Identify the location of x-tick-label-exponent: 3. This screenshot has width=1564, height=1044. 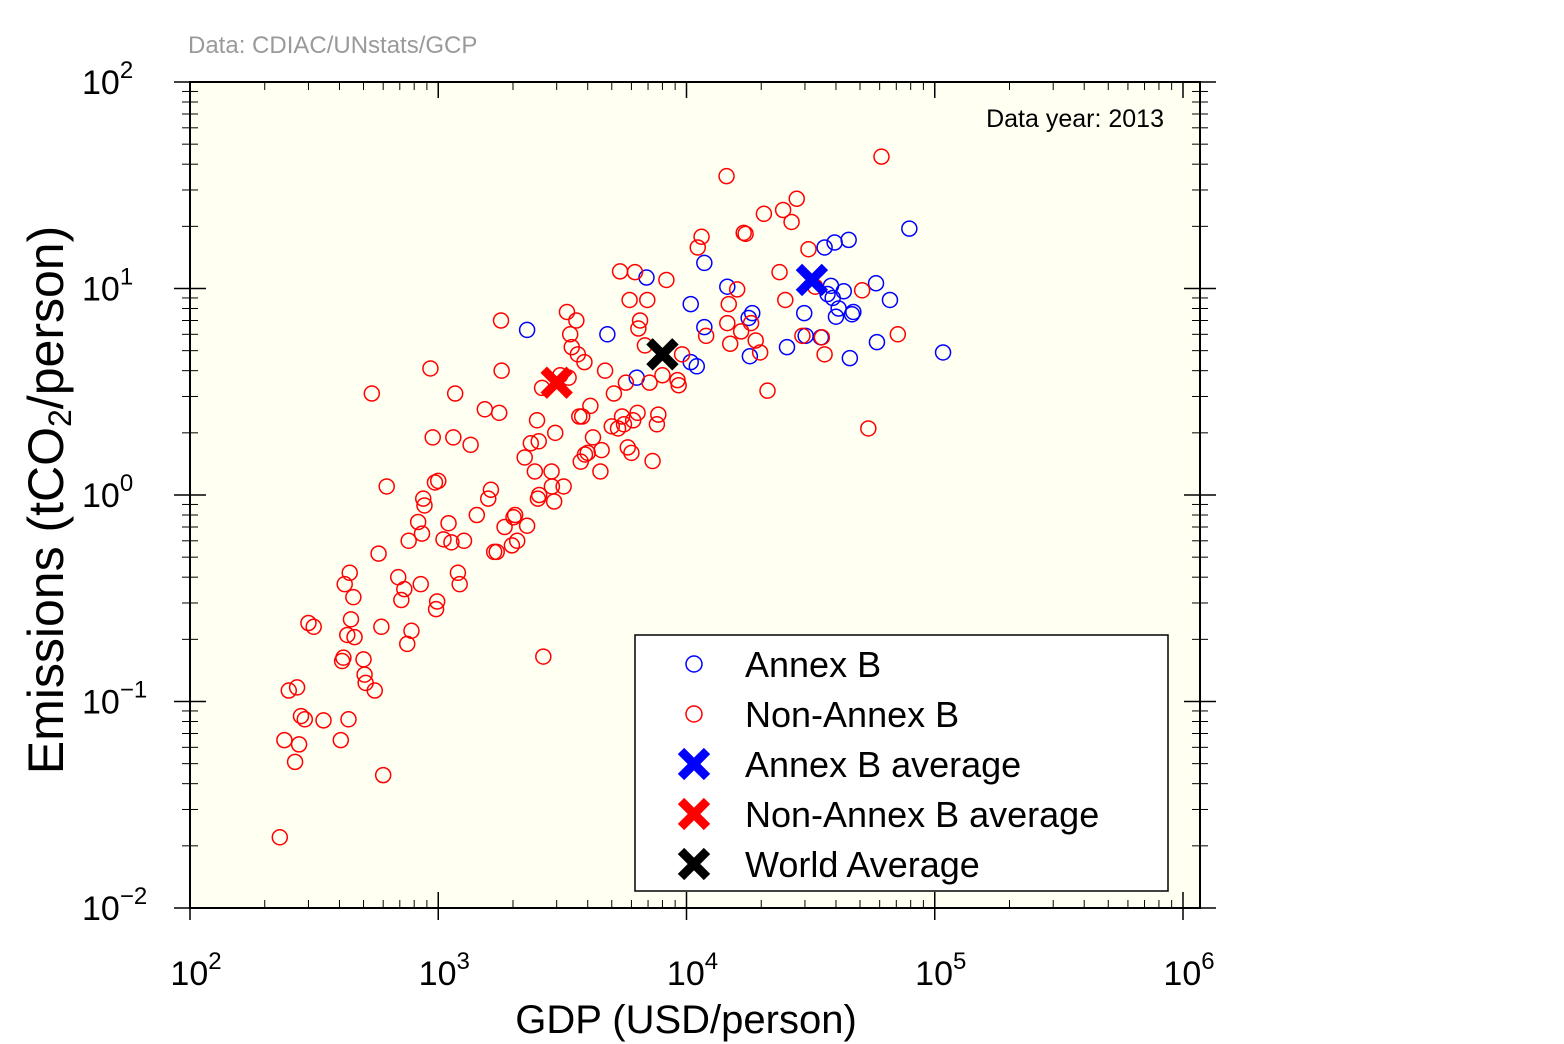
(462, 961).